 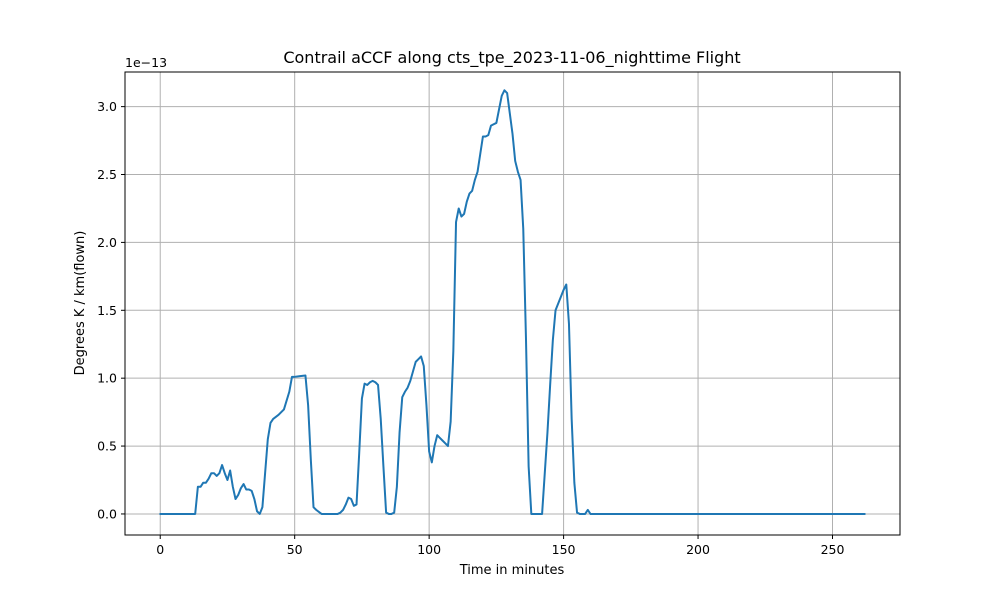 I want to click on x-axis-label: Time in minutes, so click(x=512, y=570).